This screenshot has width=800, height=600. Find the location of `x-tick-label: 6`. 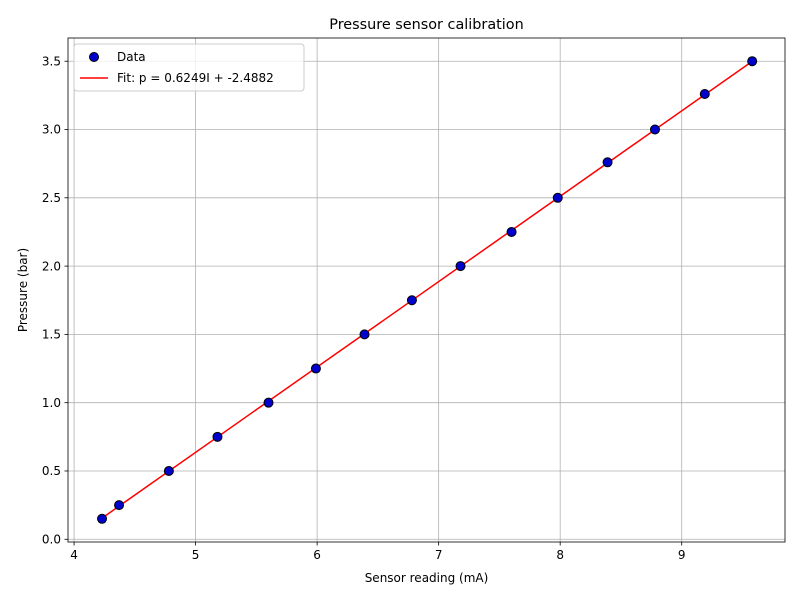

x-tick-label: 6 is located at coordinates (317, 555).